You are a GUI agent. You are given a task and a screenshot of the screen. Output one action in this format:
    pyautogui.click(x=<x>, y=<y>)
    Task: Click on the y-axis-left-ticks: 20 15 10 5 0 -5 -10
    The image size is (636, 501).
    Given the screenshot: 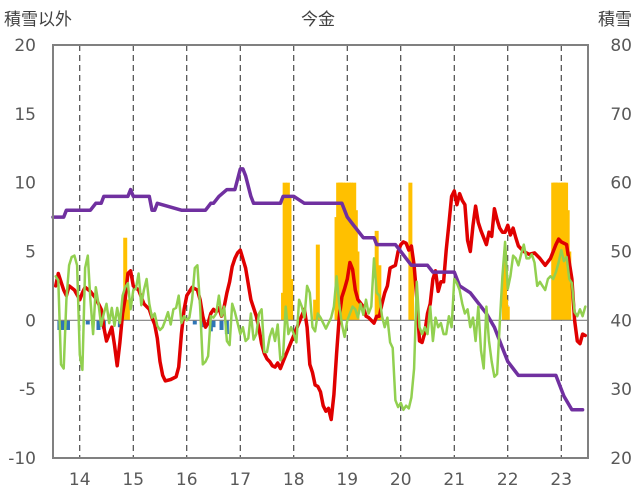 What is the action you would take?
    pyautogui.click(x=22, y=252)
    